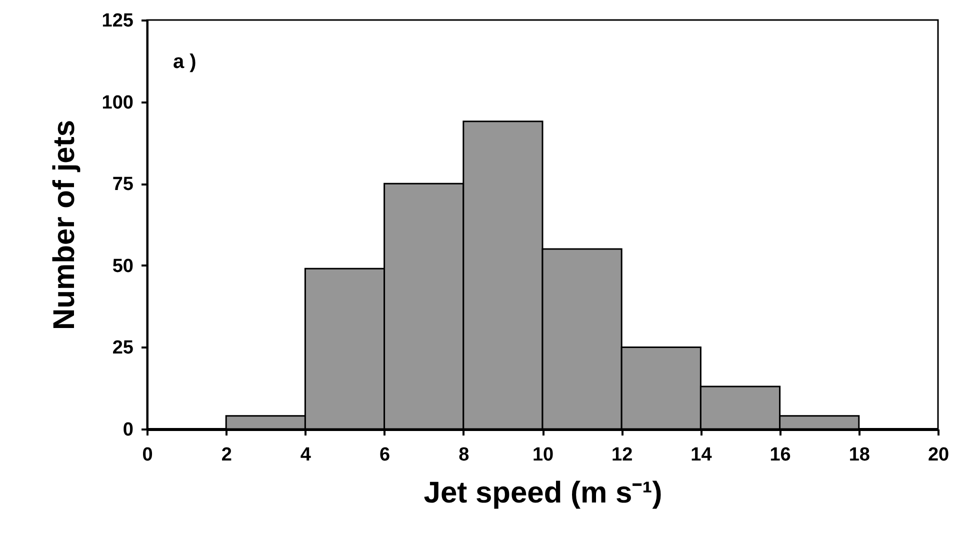 The height and width of the screenshot is (556, 980). I want to click on y-tick-label: 125, so click(118, 21).